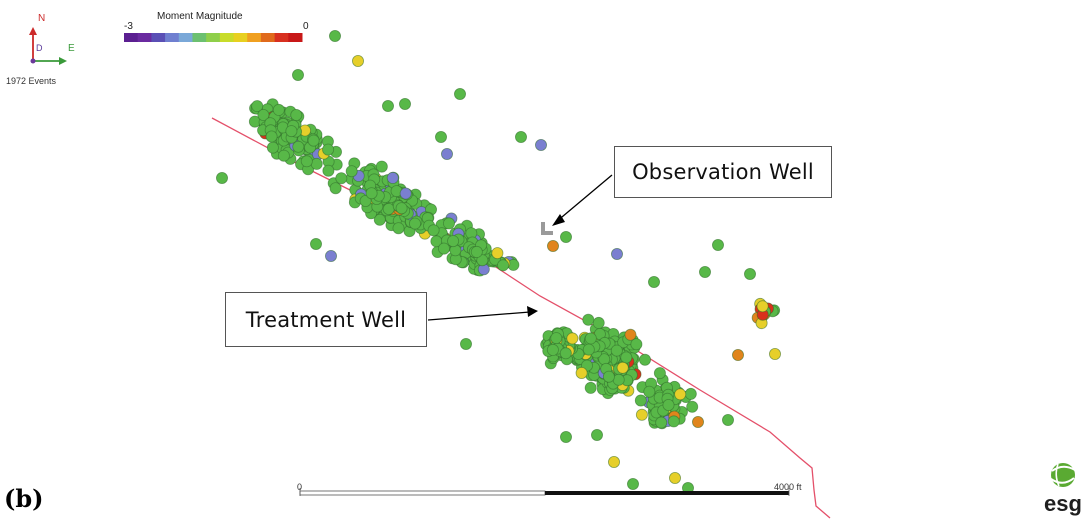 The height and width of the screenshot is (520, 1090). I want to click on scale-start-label: 0, so click(300, 487).